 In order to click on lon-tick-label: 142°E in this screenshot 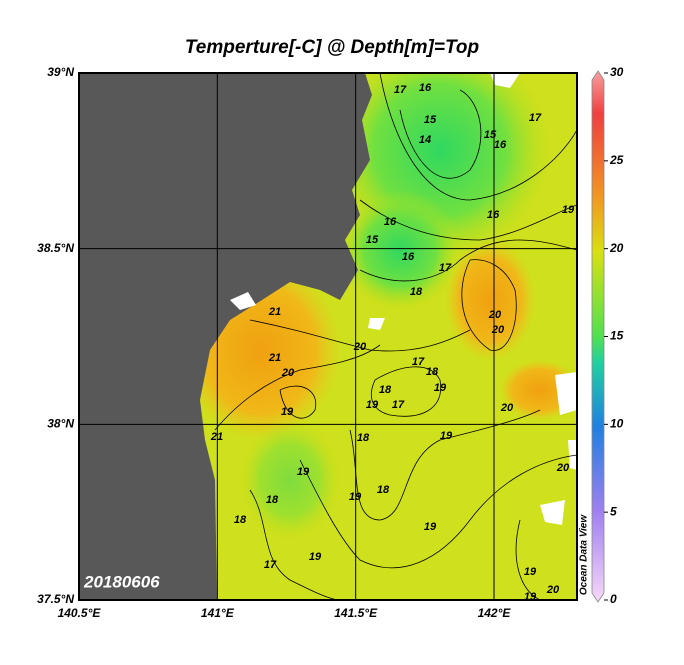, I will do `click(495, 613)`.